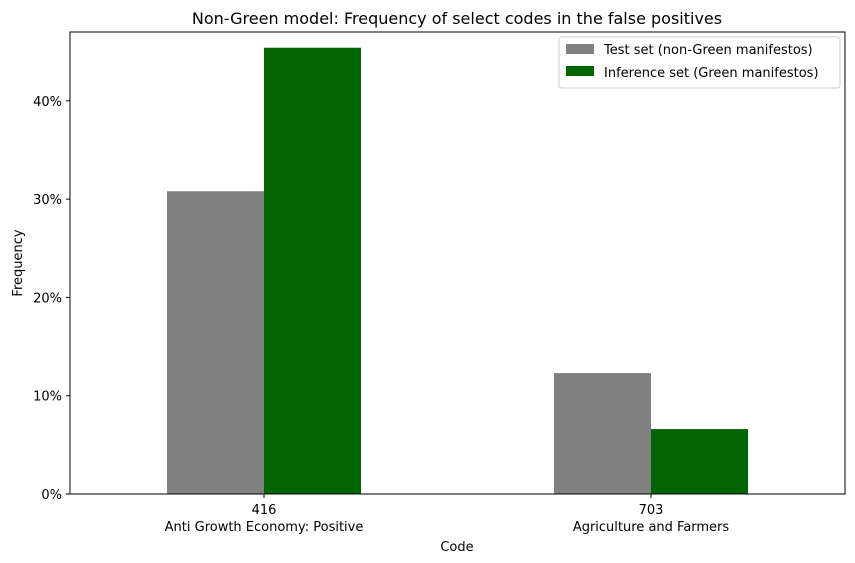  Describe the element at coordinates (456, 547) in the screenshot. I see `x-axis-label: Code` at that location.